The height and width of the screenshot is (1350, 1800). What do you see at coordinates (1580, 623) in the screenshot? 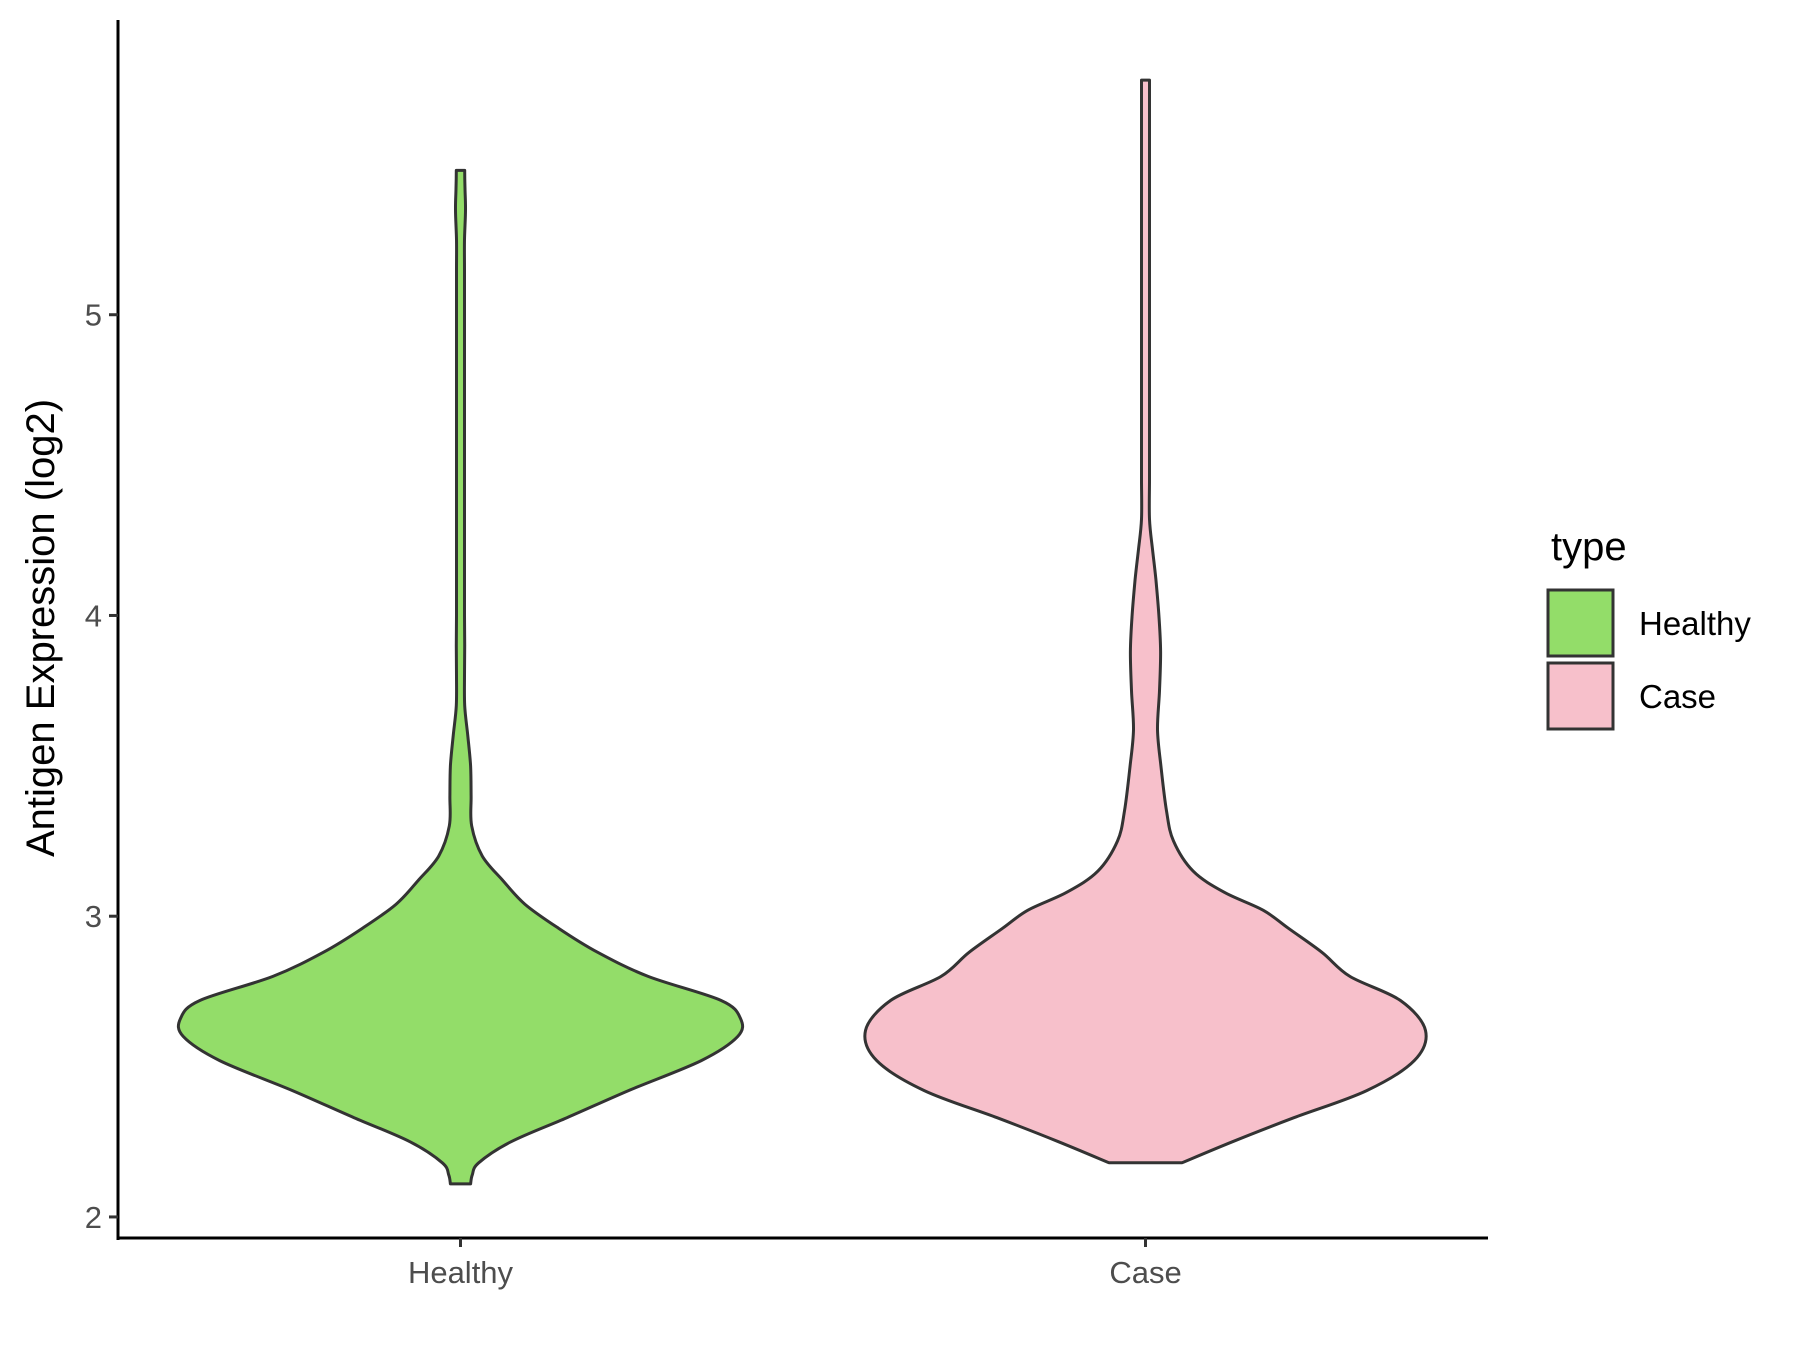
I see `legend-key-healthy` at bounding box center [1580, 623].